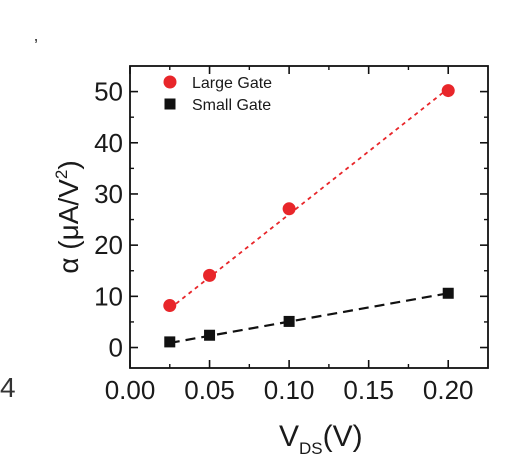 The height and width of the screenshot is (461, 511). What do you see at coordinates (321, 439) in the screenshot?
I see `x-axis-title: VDS(V)` at bounding box center [321, 439].